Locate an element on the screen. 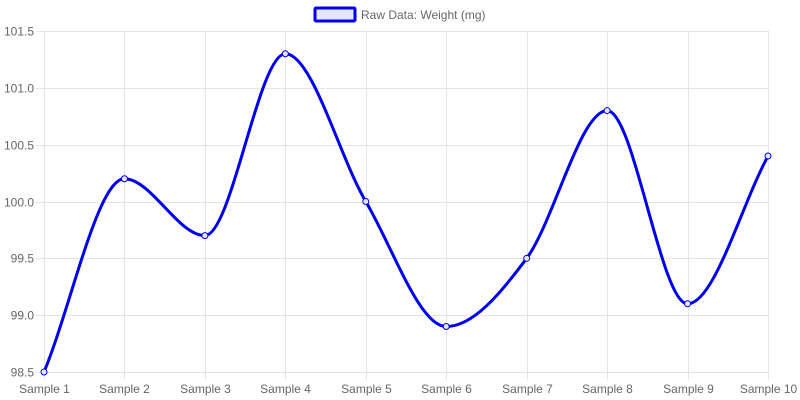 This screenshot has height=400, width=800. y-tick-label: 99.5 is located at coordinates (23, 259).